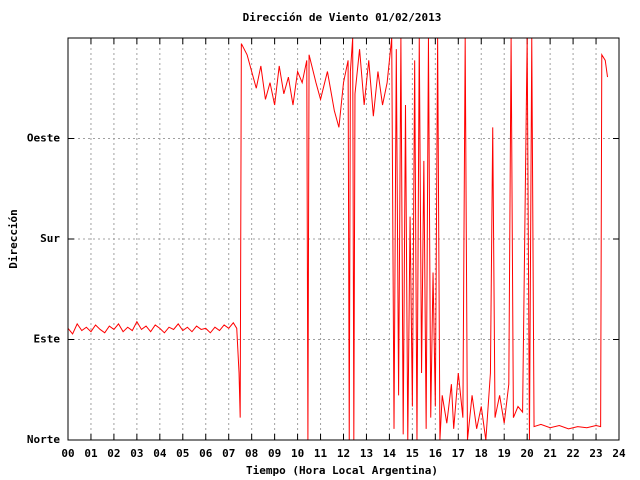  Describe the element at coordinates (113, 453) in the screenshot. I see `x-tick-label: 02` at that location.